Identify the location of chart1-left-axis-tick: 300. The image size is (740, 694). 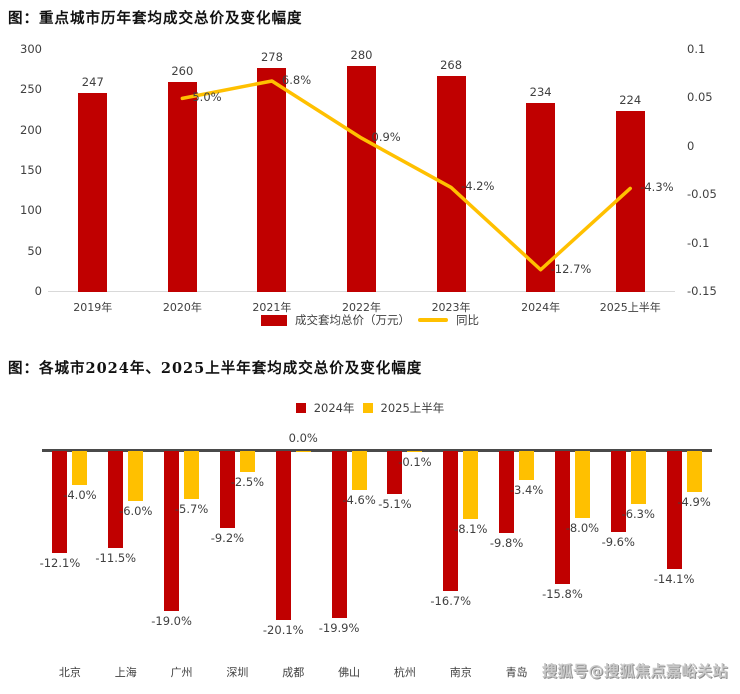
(31, 49).